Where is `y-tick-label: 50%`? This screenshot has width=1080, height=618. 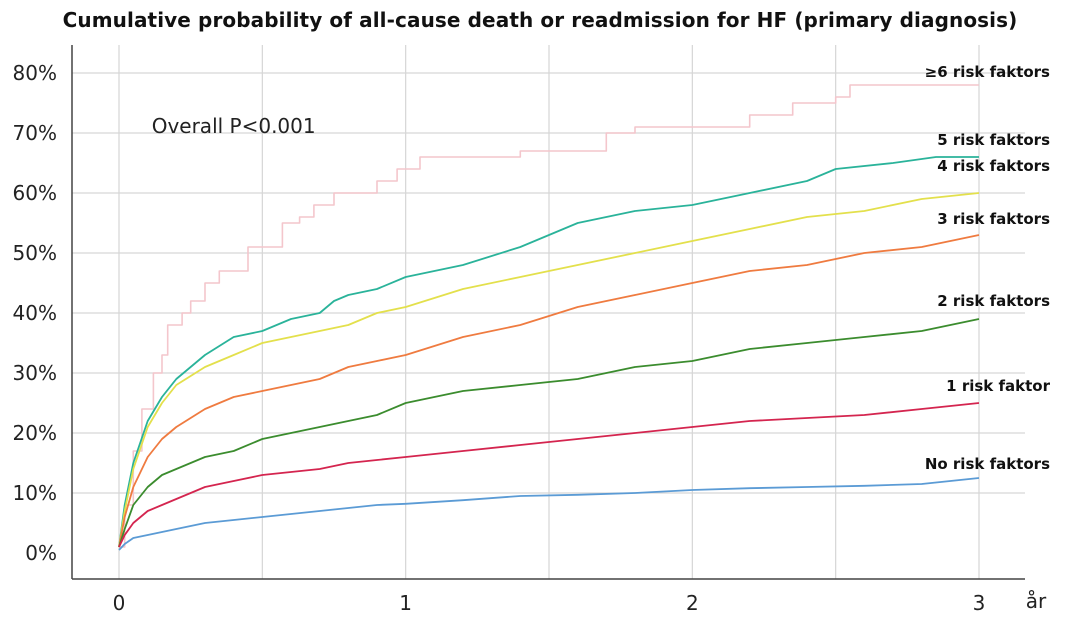 y-tick-label: 50% is located at coordinates (35, 253).